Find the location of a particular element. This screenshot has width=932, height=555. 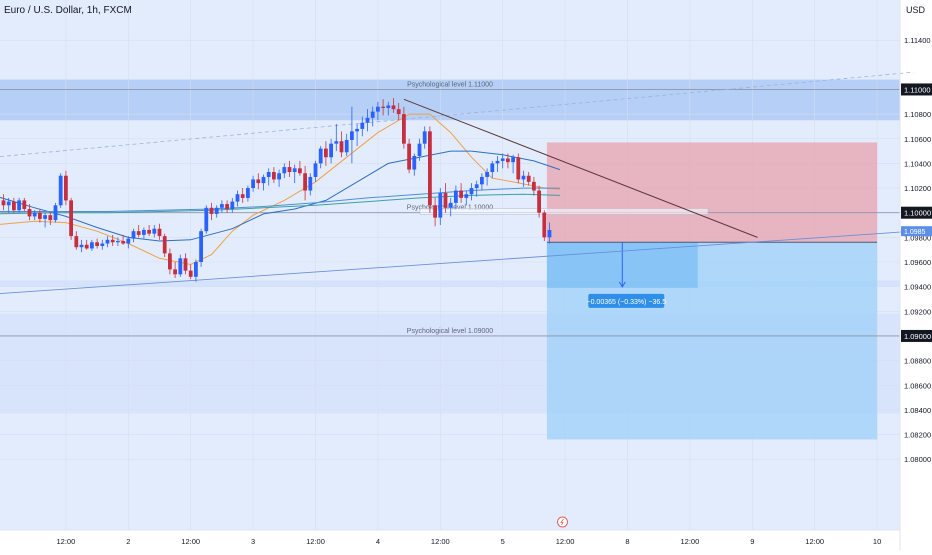

descending-trendline is located at coordinates (580, 168).